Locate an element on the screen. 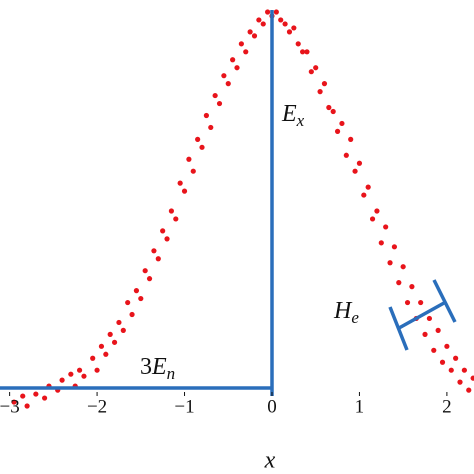  x-tick-label: 2 is located at coordinates (447, 406).